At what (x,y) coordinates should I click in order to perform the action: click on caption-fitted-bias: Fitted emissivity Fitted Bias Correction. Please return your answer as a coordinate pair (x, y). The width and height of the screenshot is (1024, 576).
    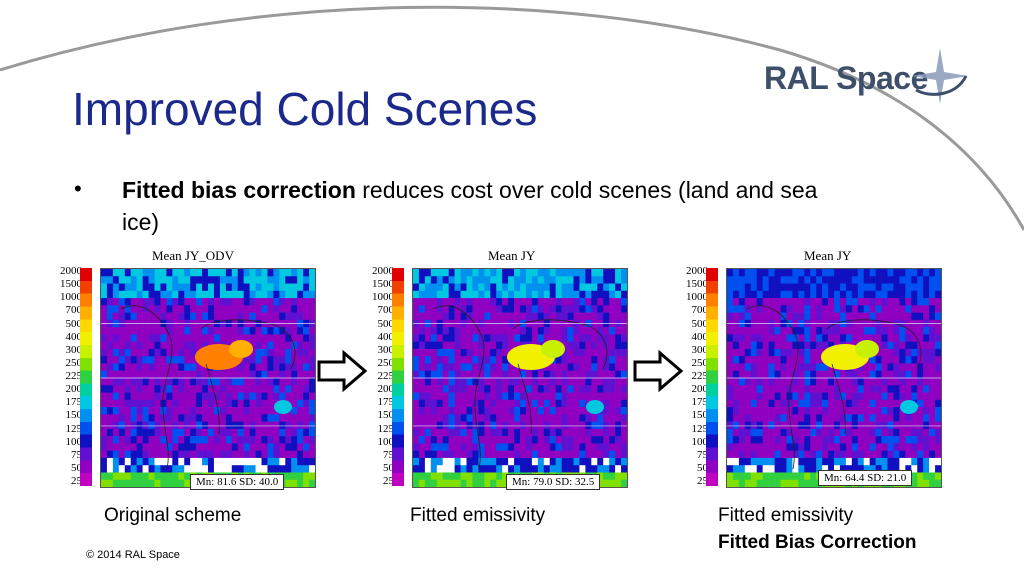
    Looking at the image, I should click on (817, 529).